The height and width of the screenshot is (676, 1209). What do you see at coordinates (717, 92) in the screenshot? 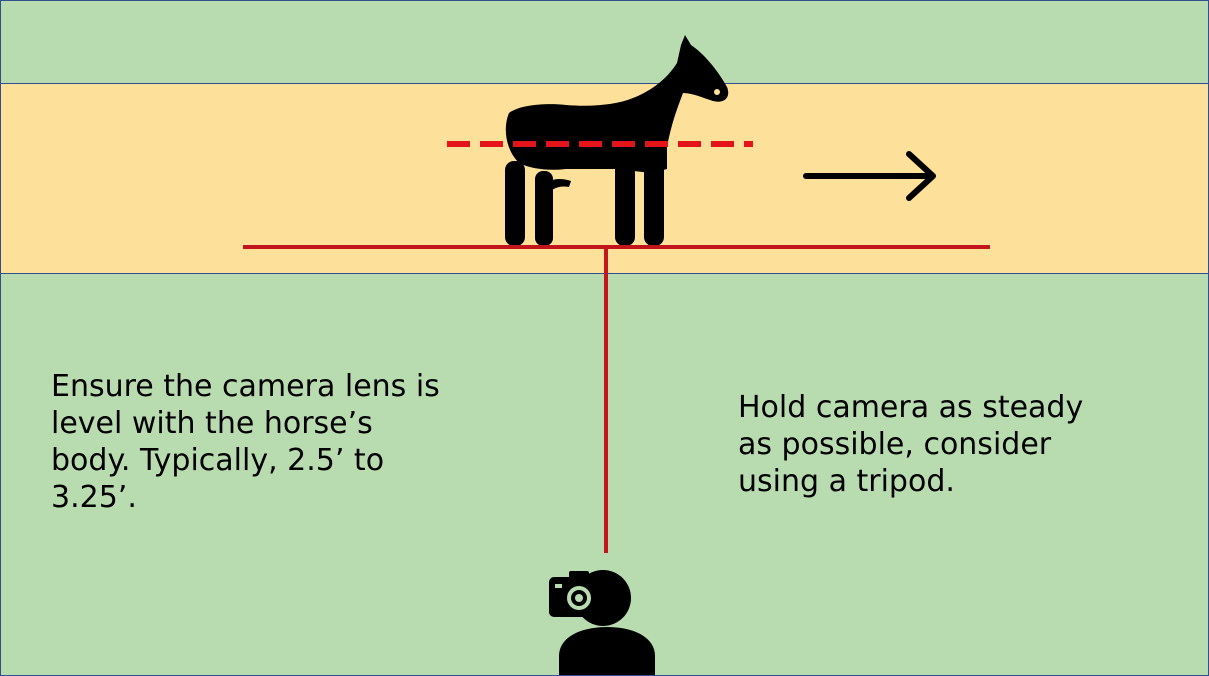
I see `horse-eye-detail` at bounding box center [717, 92].